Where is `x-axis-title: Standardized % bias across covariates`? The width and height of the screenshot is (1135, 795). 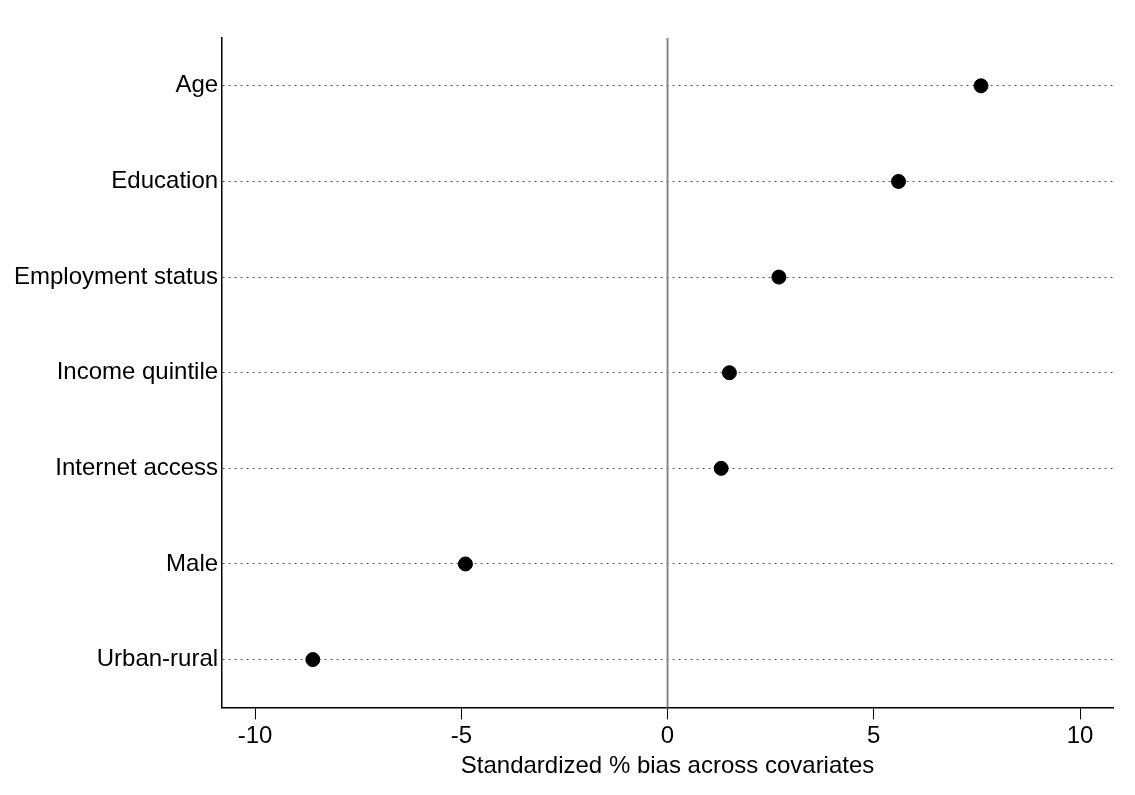 x-axis-title: Standardized % bias across covariates is located at coordinates (667, 765).